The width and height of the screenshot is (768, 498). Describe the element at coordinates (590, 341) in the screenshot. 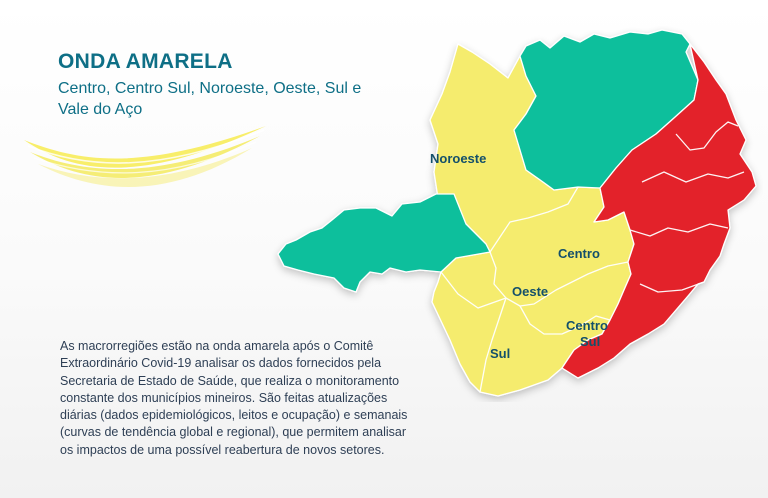

I see `label-centro-sul-line2: Sul` at that location.